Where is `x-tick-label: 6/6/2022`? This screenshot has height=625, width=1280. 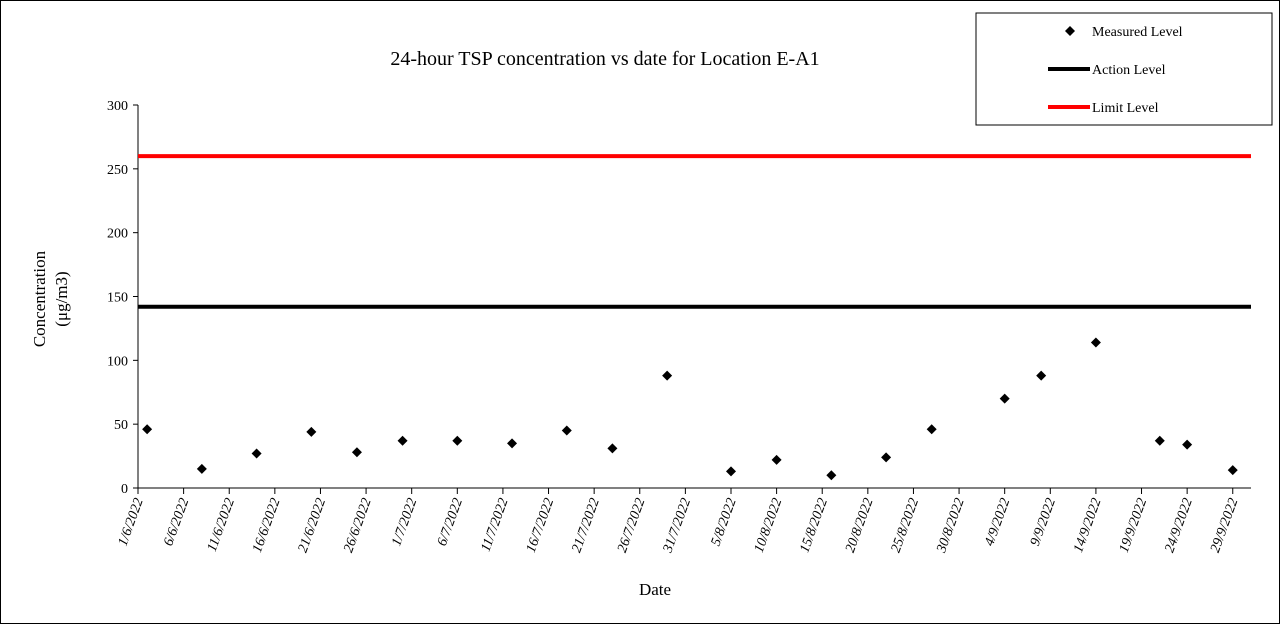
x-tick-label: 6/6/2022 is located at coordinates (176, 522).